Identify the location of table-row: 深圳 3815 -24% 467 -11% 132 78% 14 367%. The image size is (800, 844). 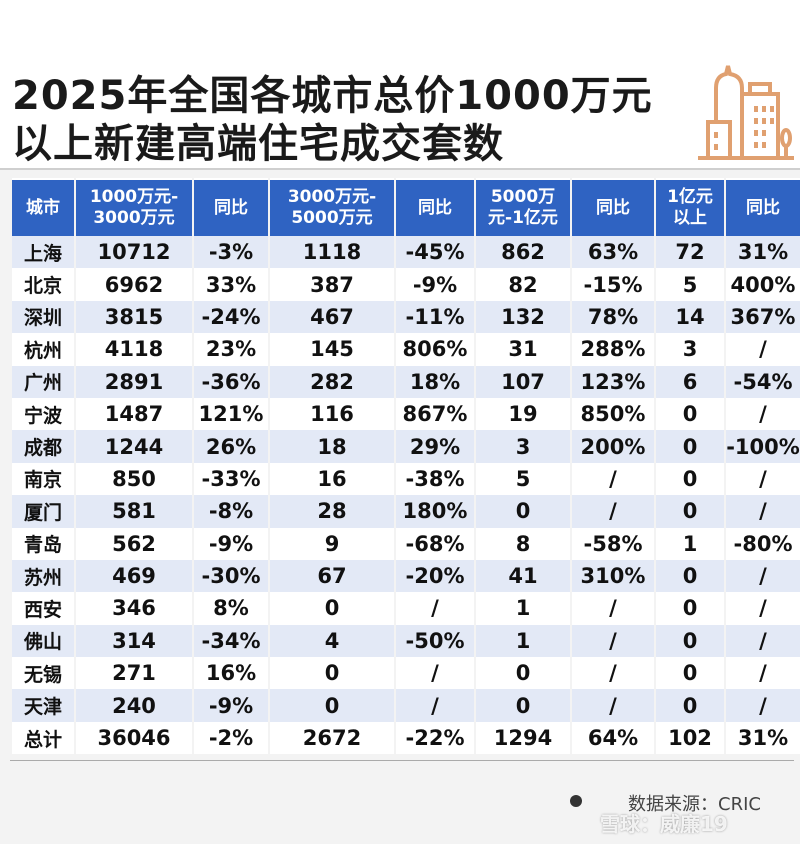
(406, 317).